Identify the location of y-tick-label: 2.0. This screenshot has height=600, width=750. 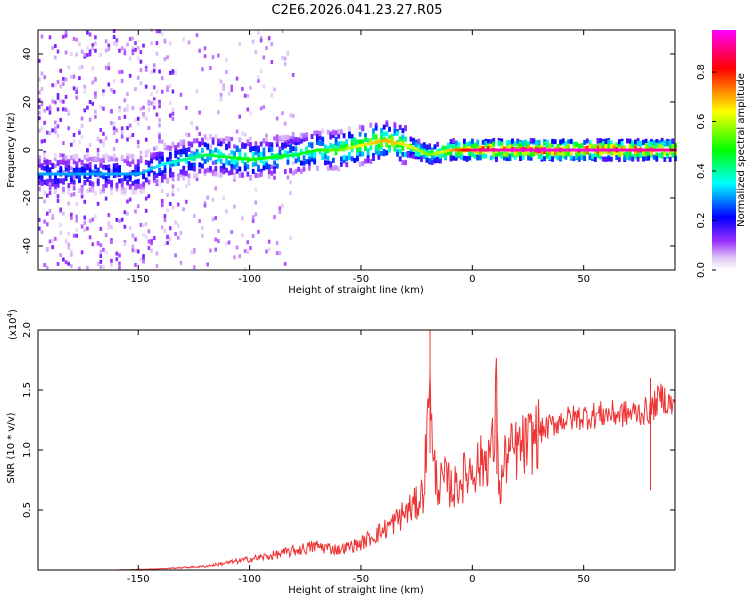
(27, 330).